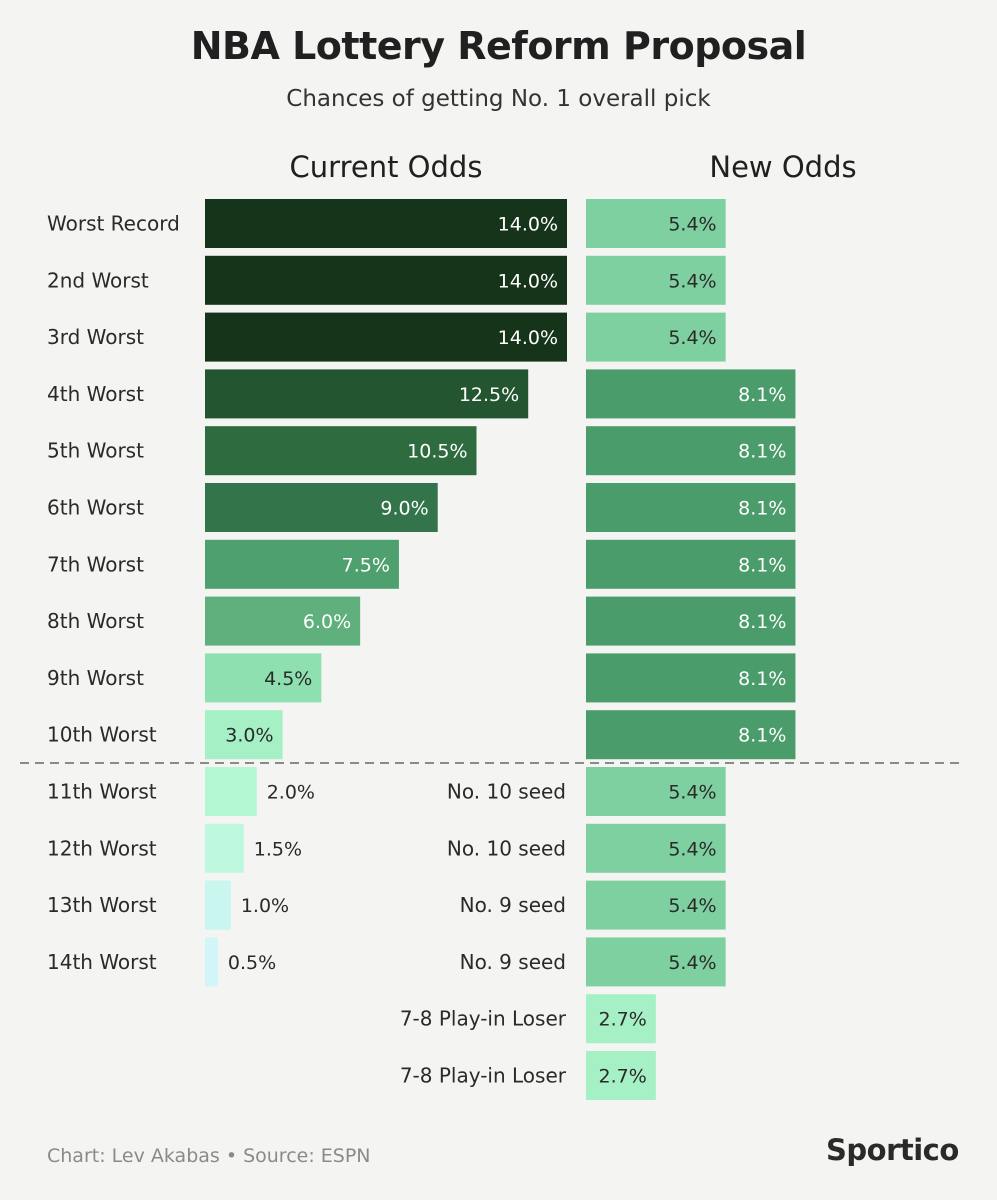 This screenshot has width=997, height=1200. I want to click on current-odds-value: 6.0%, so click(327, 622).